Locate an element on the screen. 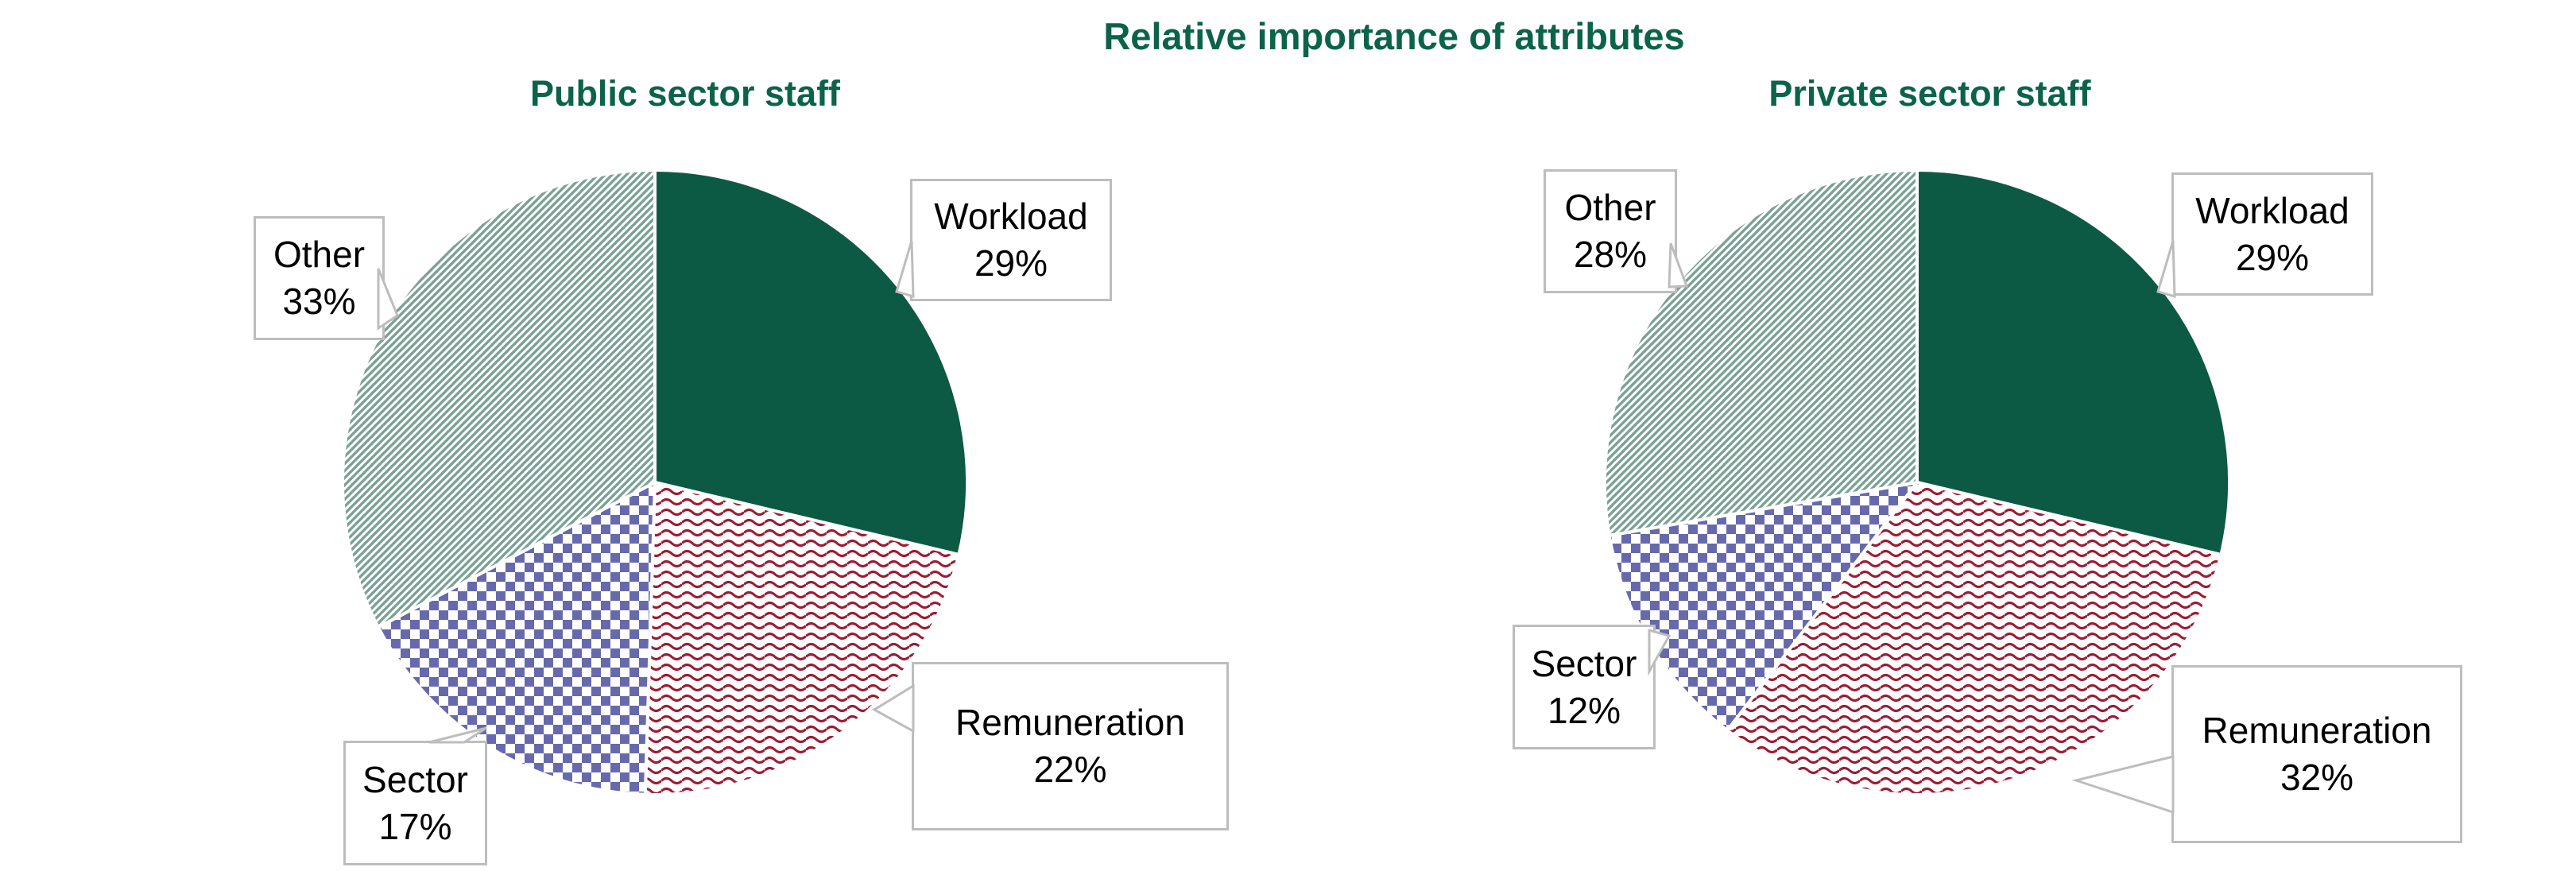  tail-private-remuneration is located at coordinates (2123, 785).